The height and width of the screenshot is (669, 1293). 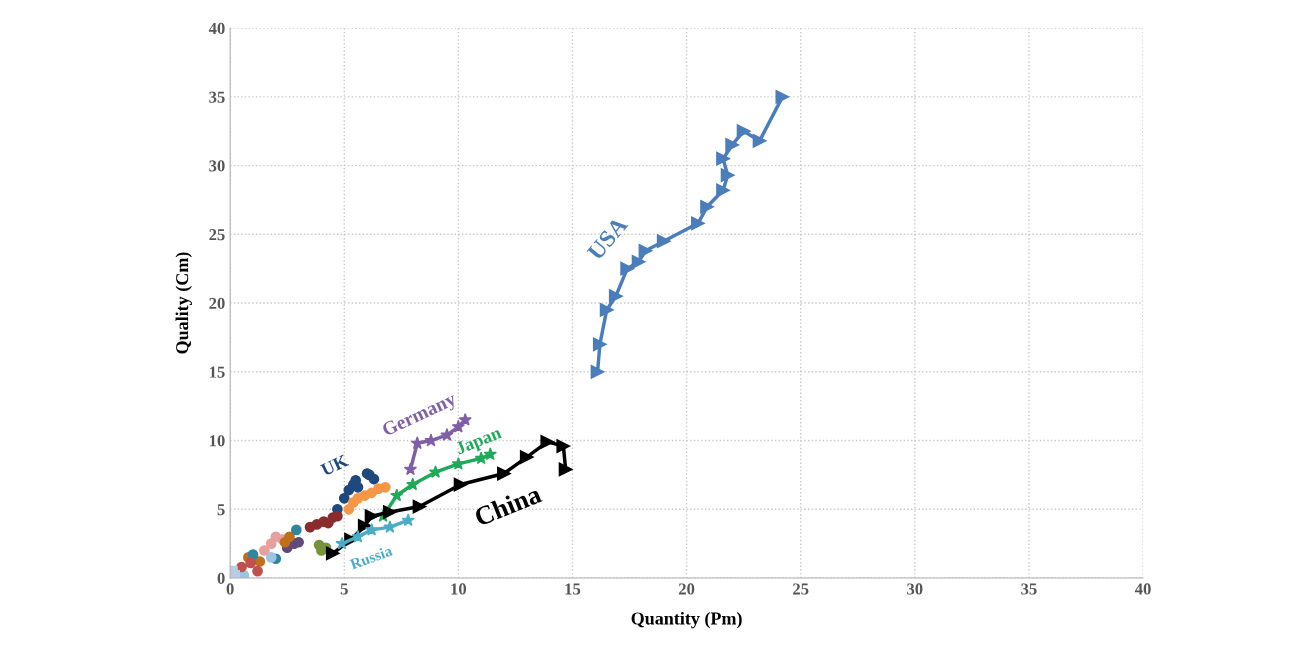 What do you see at coordinates (508, 505) in the screenshot?
I see `text: China` at bounding box center [508, 505].